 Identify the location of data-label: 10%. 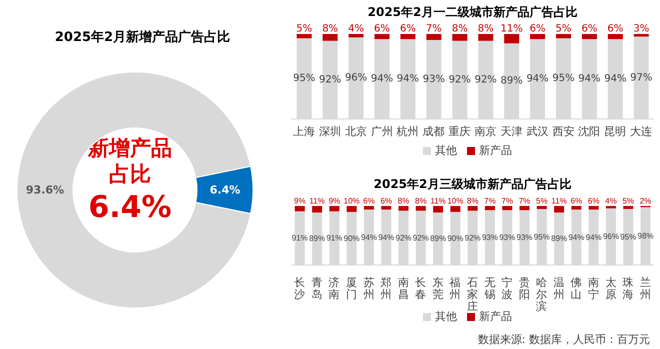
(455, 201).